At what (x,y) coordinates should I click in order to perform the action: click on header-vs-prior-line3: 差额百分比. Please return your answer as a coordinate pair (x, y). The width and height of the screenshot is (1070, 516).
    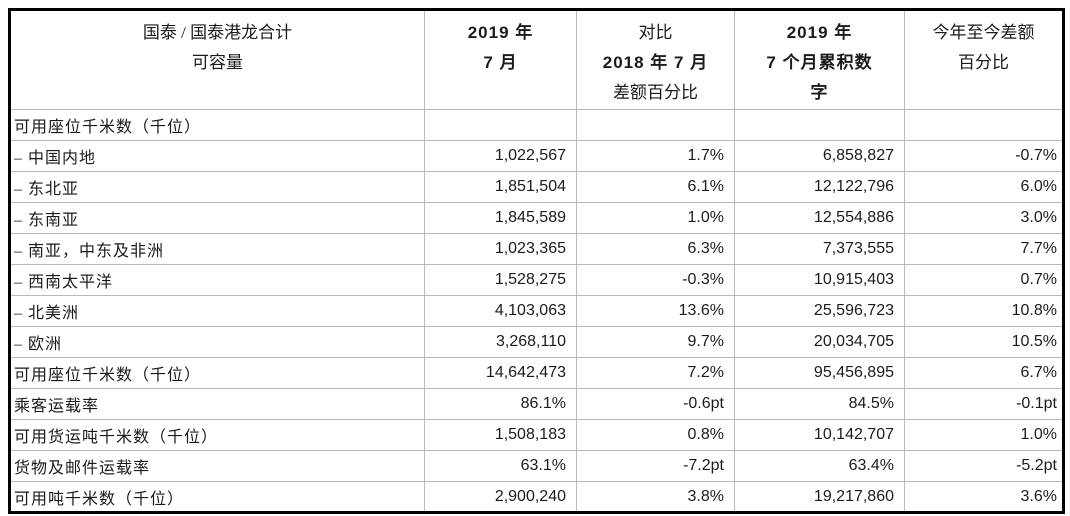
    Looking at the image, I should click on (655, 92).